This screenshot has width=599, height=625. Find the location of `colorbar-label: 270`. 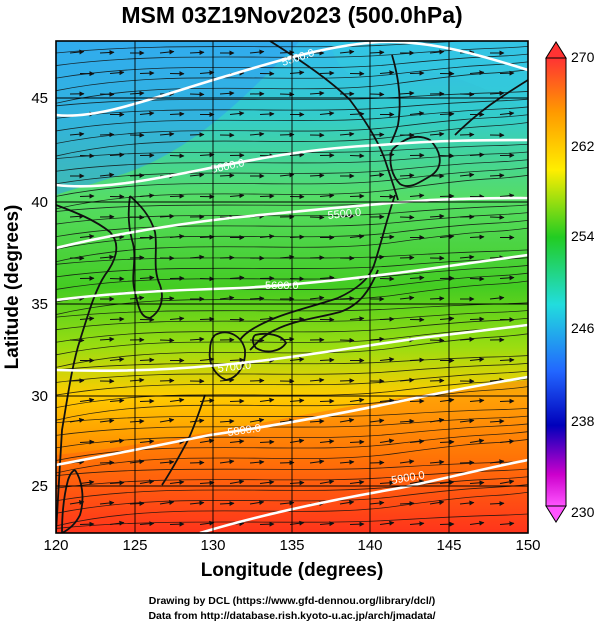

colorbar-label: 270 is located at coordinates (583, 57).